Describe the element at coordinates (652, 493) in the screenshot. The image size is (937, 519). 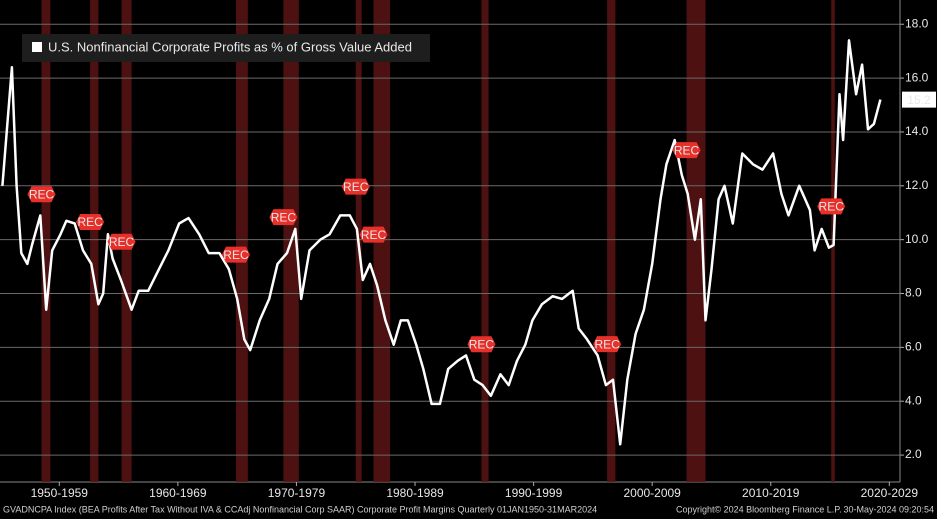
I see `x-tick-label: 2000-2009` at that location.